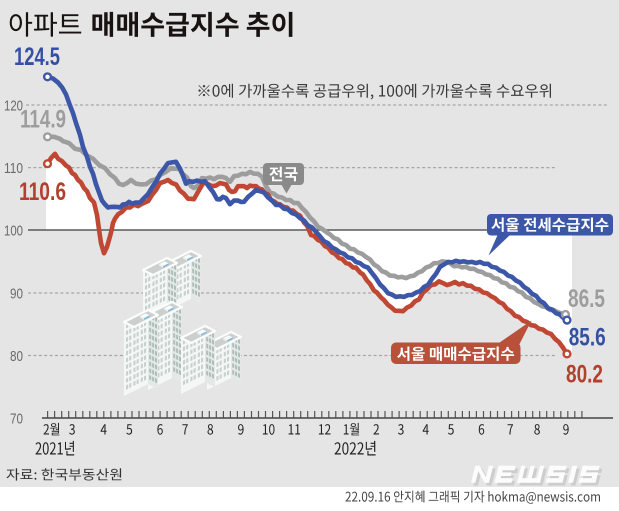 The height and width of the screenshot is (511, 619). I want to click on svg-text: 124.5, so click(37, 57).